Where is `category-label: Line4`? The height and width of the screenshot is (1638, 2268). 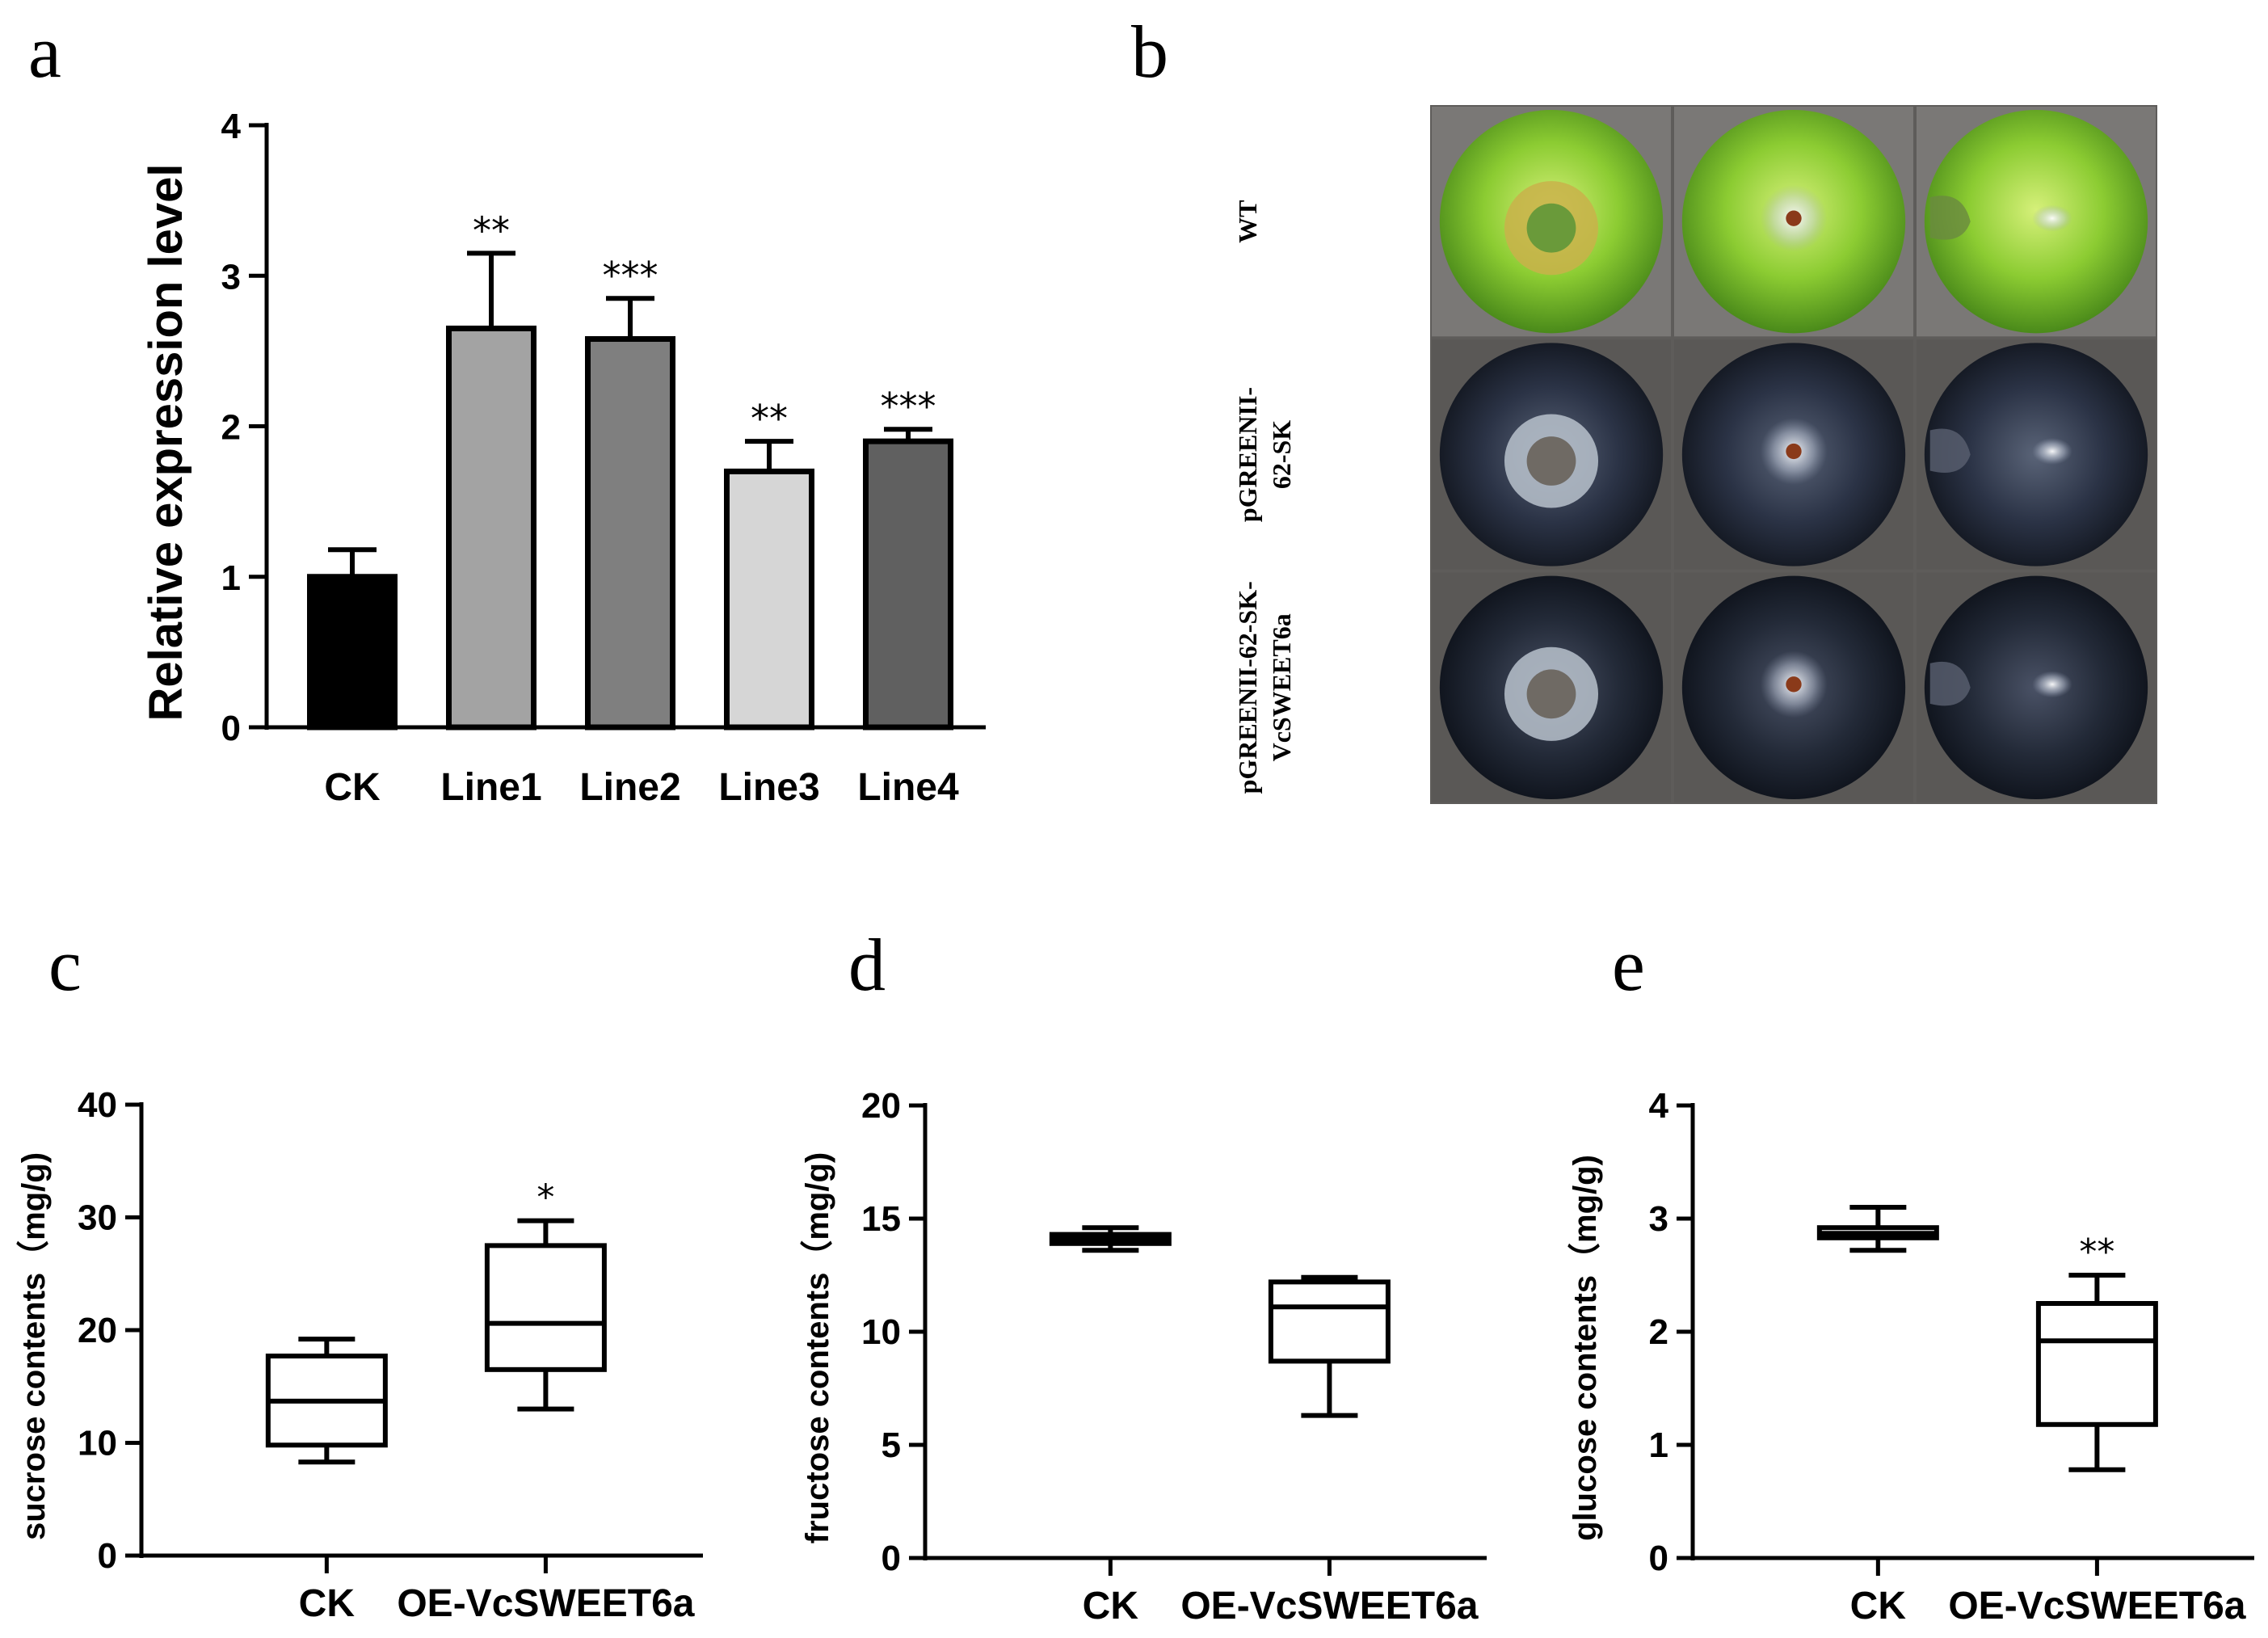
category-label: Line4 is located at coordinates (908, 788).